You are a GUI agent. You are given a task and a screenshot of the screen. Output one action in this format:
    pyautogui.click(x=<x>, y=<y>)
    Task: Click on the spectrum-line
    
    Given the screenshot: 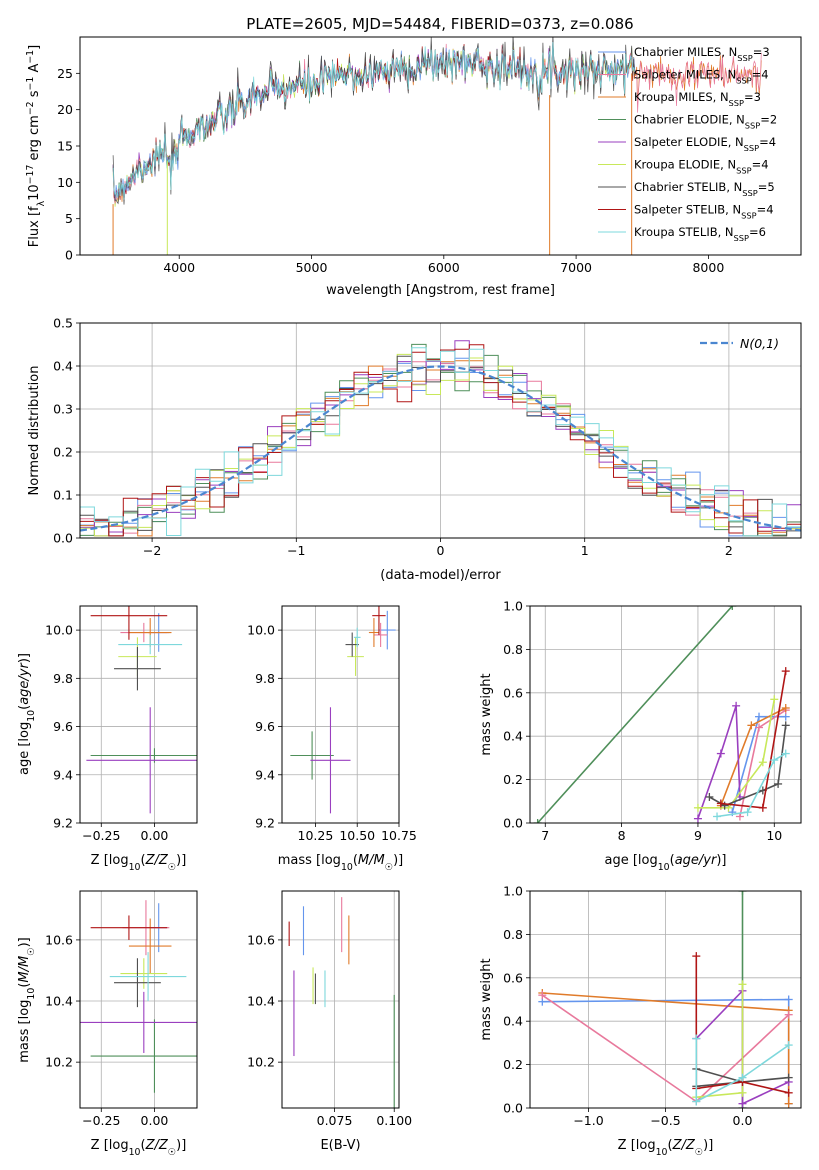 What is the action you would take?
    pyautogui.click(x=374, y=121)
    